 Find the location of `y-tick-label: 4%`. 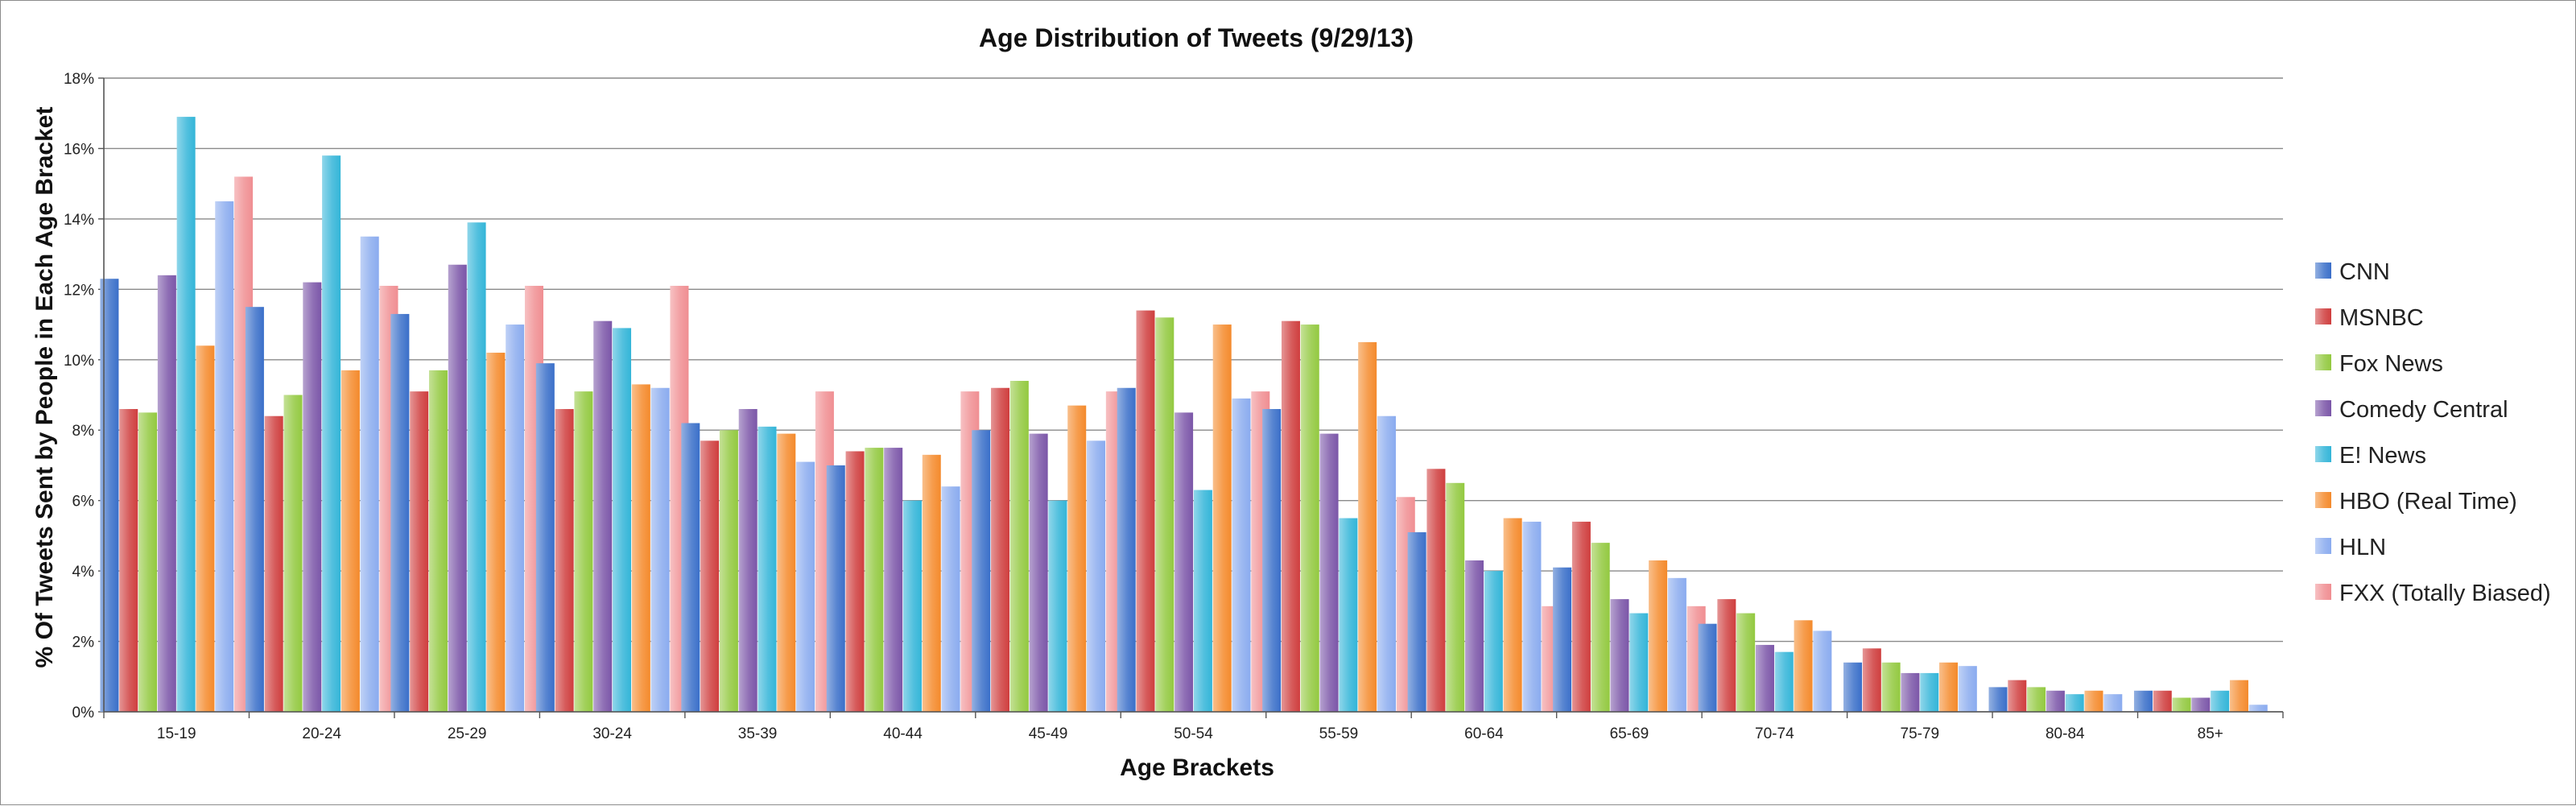

y-tick-label: 4% is located at coordinates (83, 572).